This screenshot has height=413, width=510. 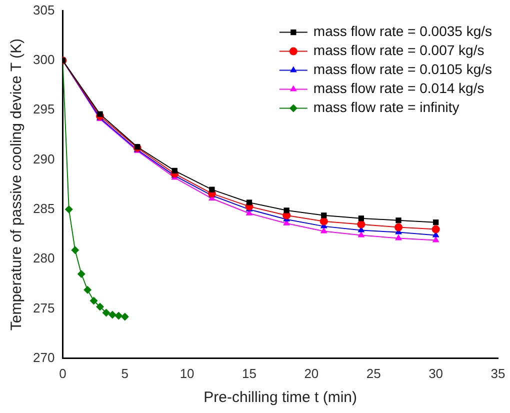 I want to click on legend-label: mass flow rate = 0.014 kg/s, so click(x=398, y=88).